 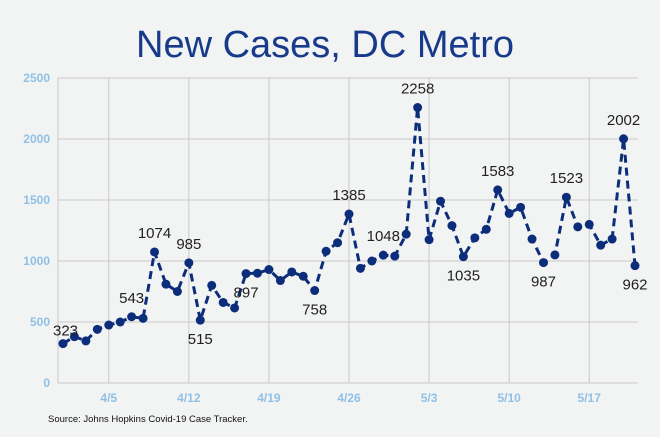 I want to click on x-tick-label: 4/5, so click(x=108, y=398).